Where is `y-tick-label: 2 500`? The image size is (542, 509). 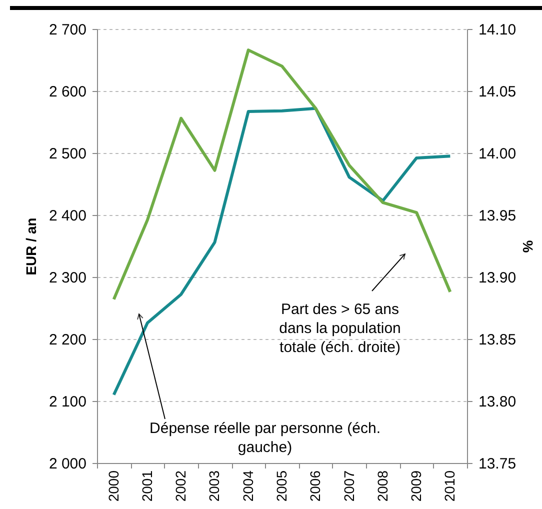
y-tick-label: 2 500 is located at coordinates (67, 154).